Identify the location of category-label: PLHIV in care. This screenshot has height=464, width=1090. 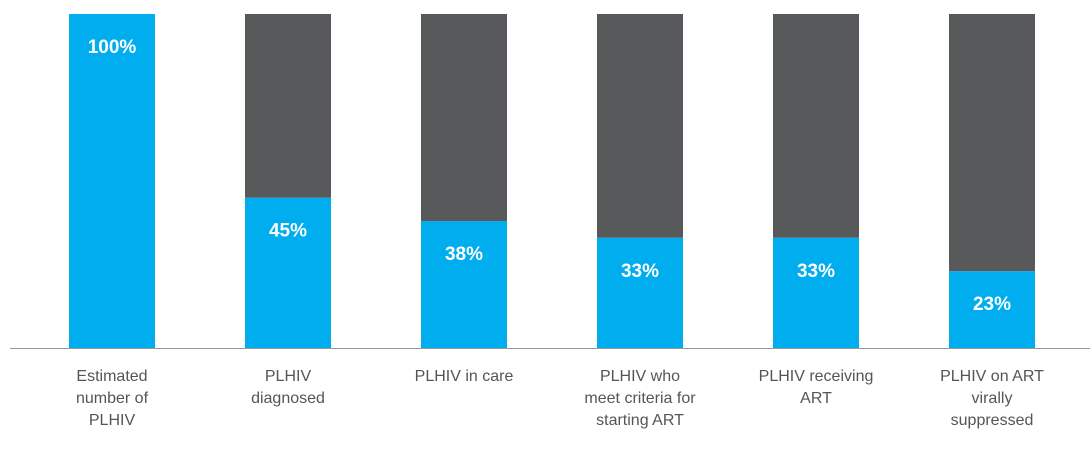
(464, 376).